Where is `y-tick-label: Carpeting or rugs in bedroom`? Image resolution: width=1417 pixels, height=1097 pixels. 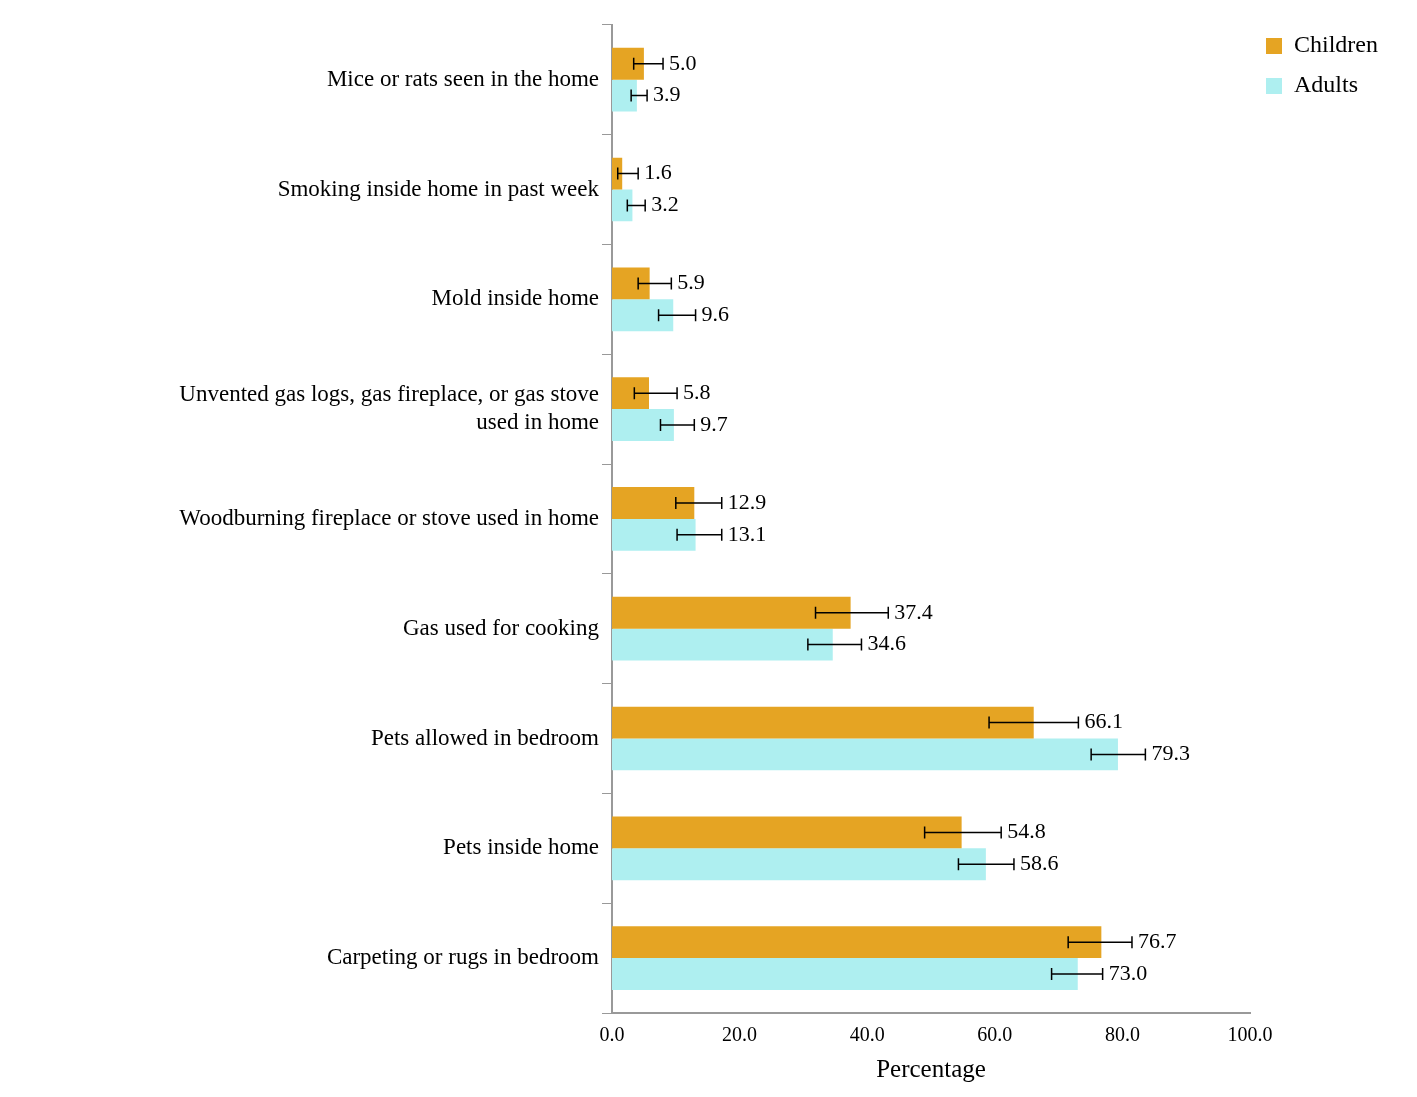
y-tick-label: Carpeting or rugs in bedroom is located at coordinates (463, 957).